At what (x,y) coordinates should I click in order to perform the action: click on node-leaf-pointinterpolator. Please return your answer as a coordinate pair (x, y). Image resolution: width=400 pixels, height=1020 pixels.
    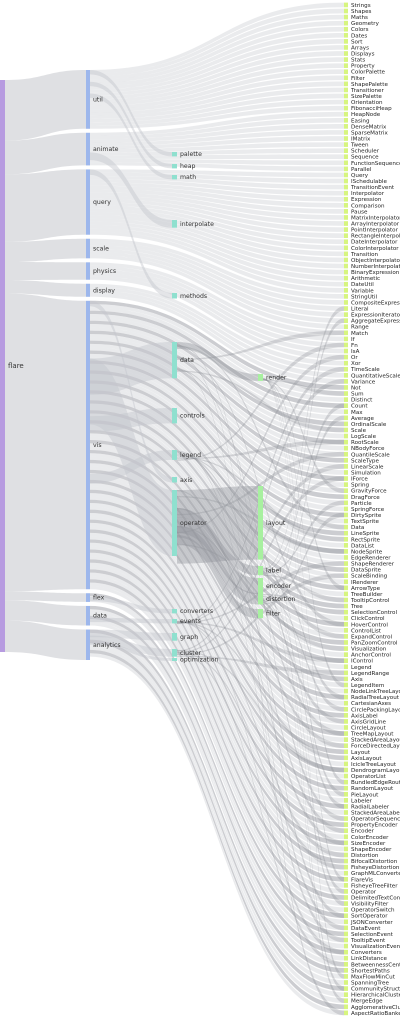
    Looking at the image, I should click on (346, 229).